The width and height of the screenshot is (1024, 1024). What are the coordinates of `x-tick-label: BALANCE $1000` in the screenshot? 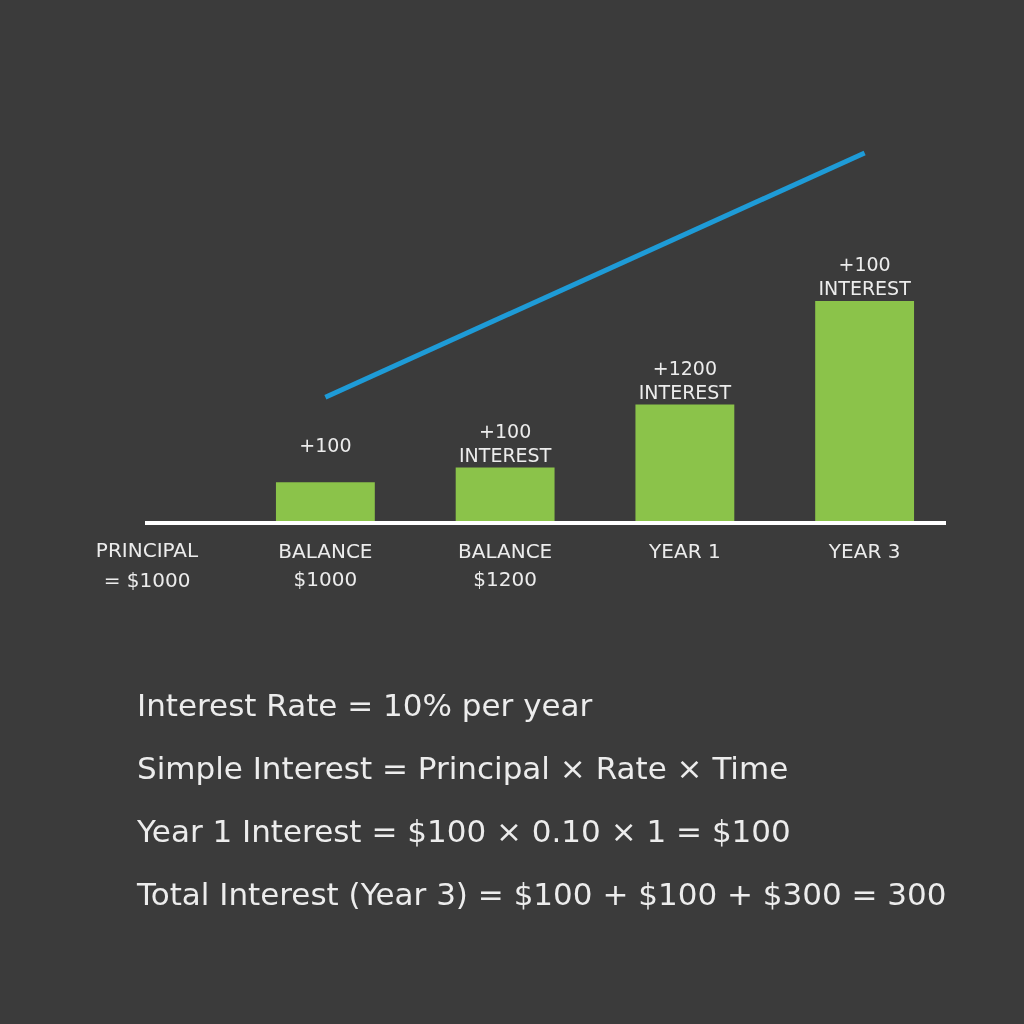 It's located at (325, 564).